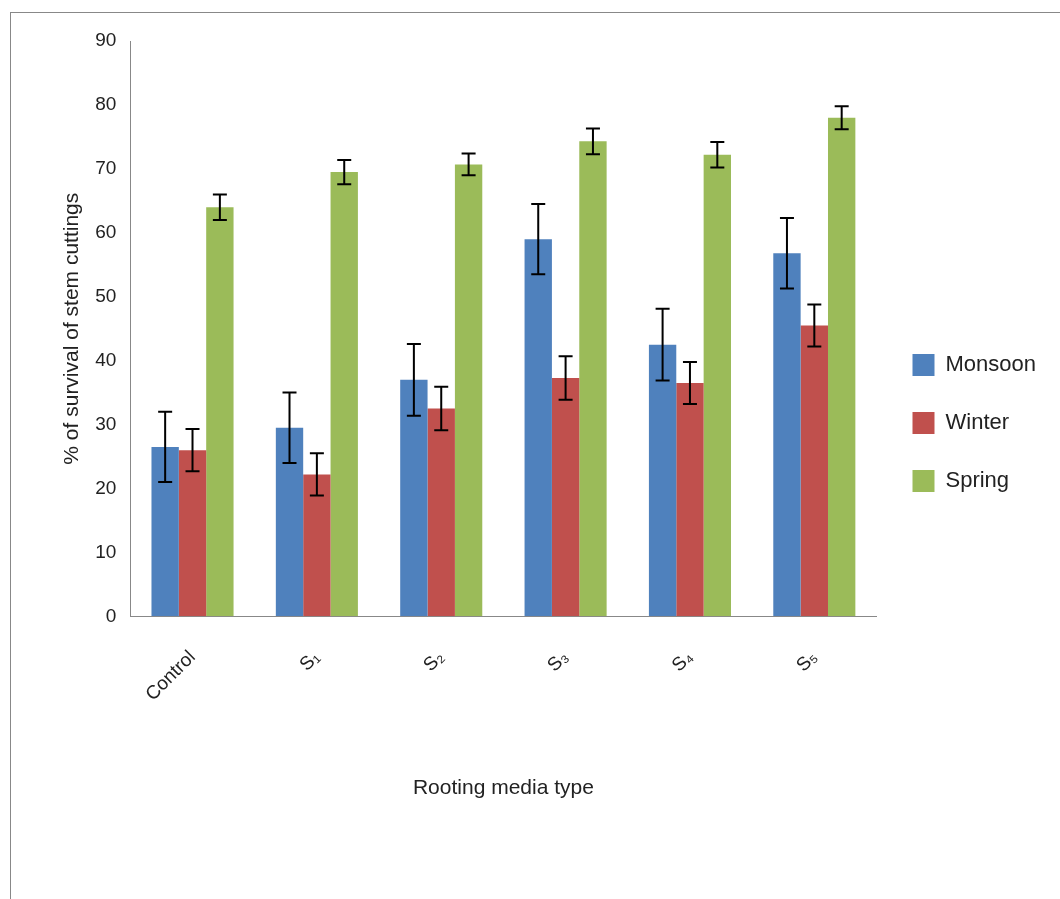 The height and width of the screenshot is (899, 1060). What do you see at coordinates (977, 422) in the screenshot?
I see `legend-label: Winter` at bounding box center [977, 422].